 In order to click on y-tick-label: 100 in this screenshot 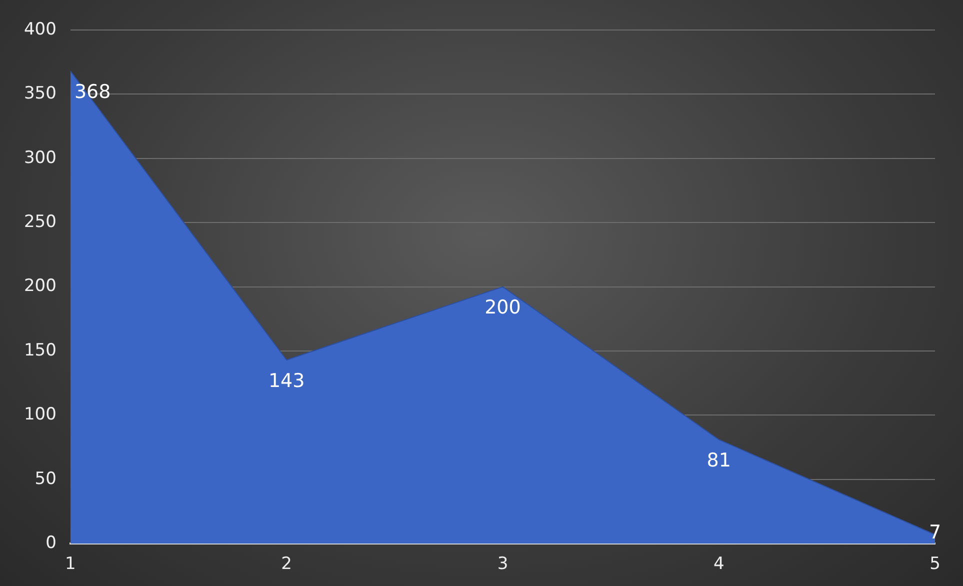, I will do `click(40, 414)`.